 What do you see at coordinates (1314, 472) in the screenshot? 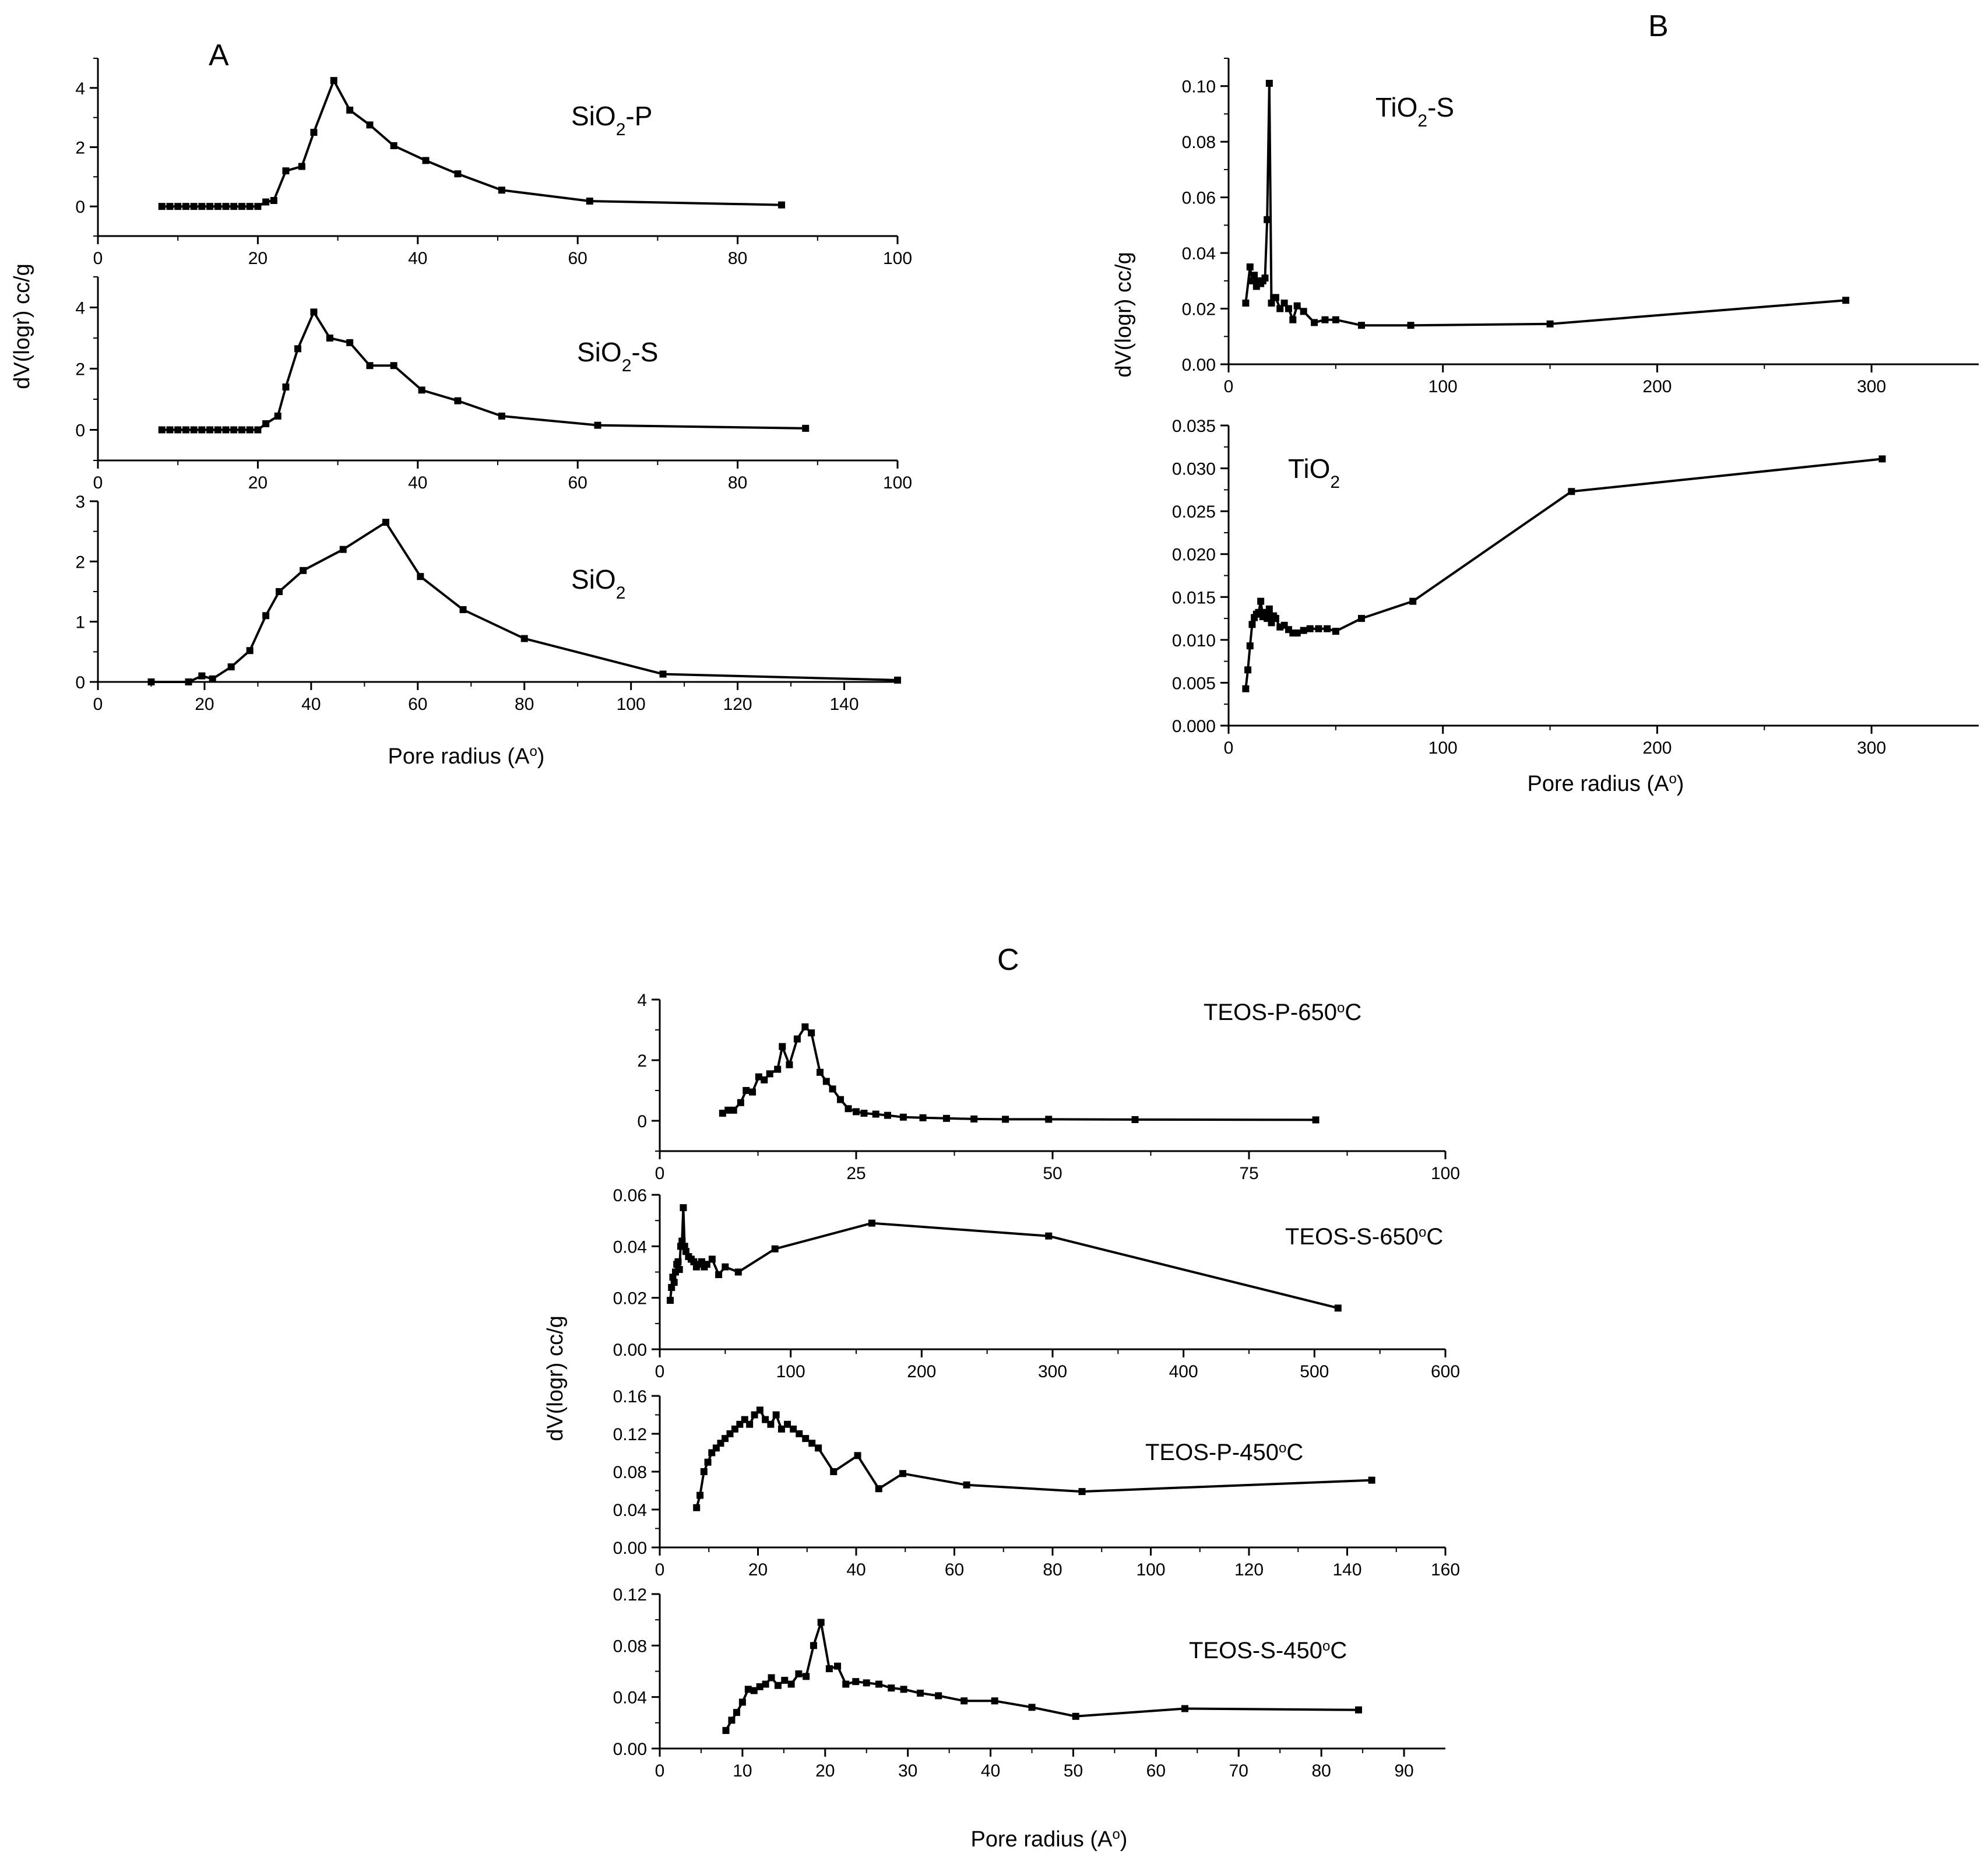
I see `series-label: TiO2` at bounding box center [1314, 472].